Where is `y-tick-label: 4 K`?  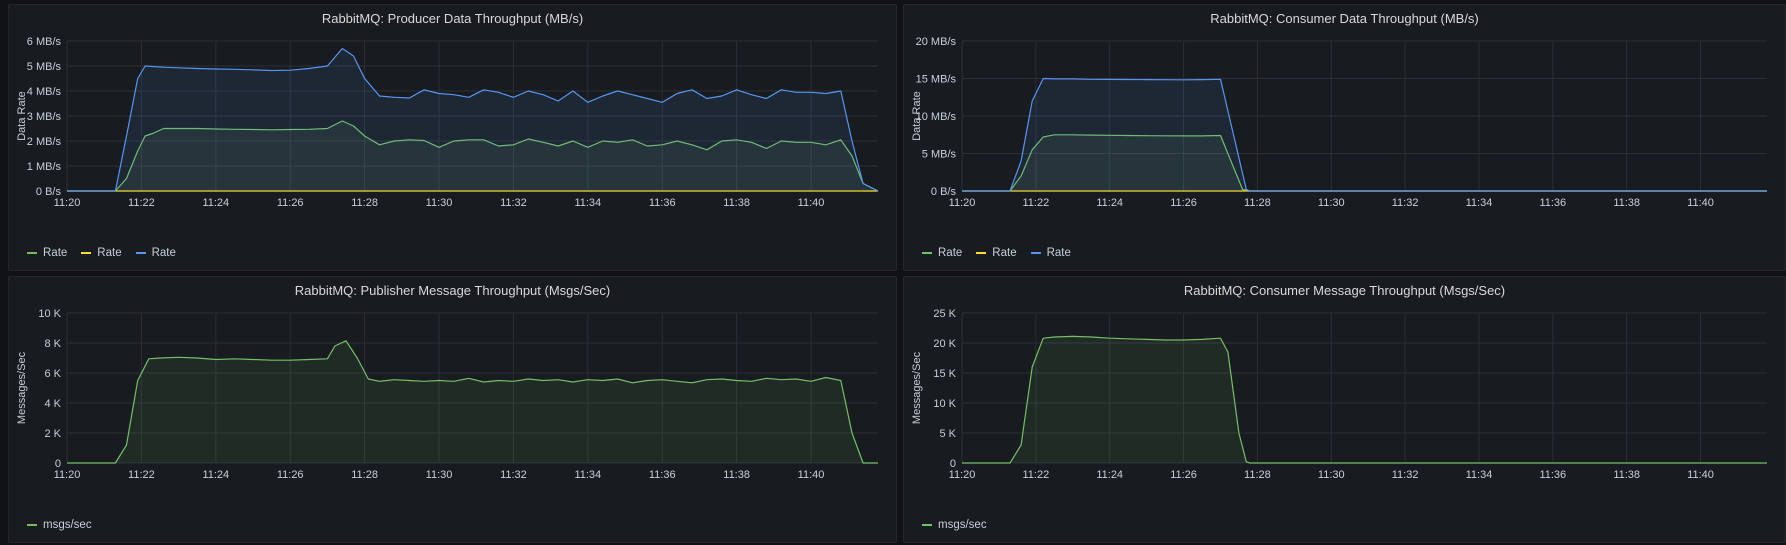 y-tick-label: 4 K is located at coordinates (52, 404).